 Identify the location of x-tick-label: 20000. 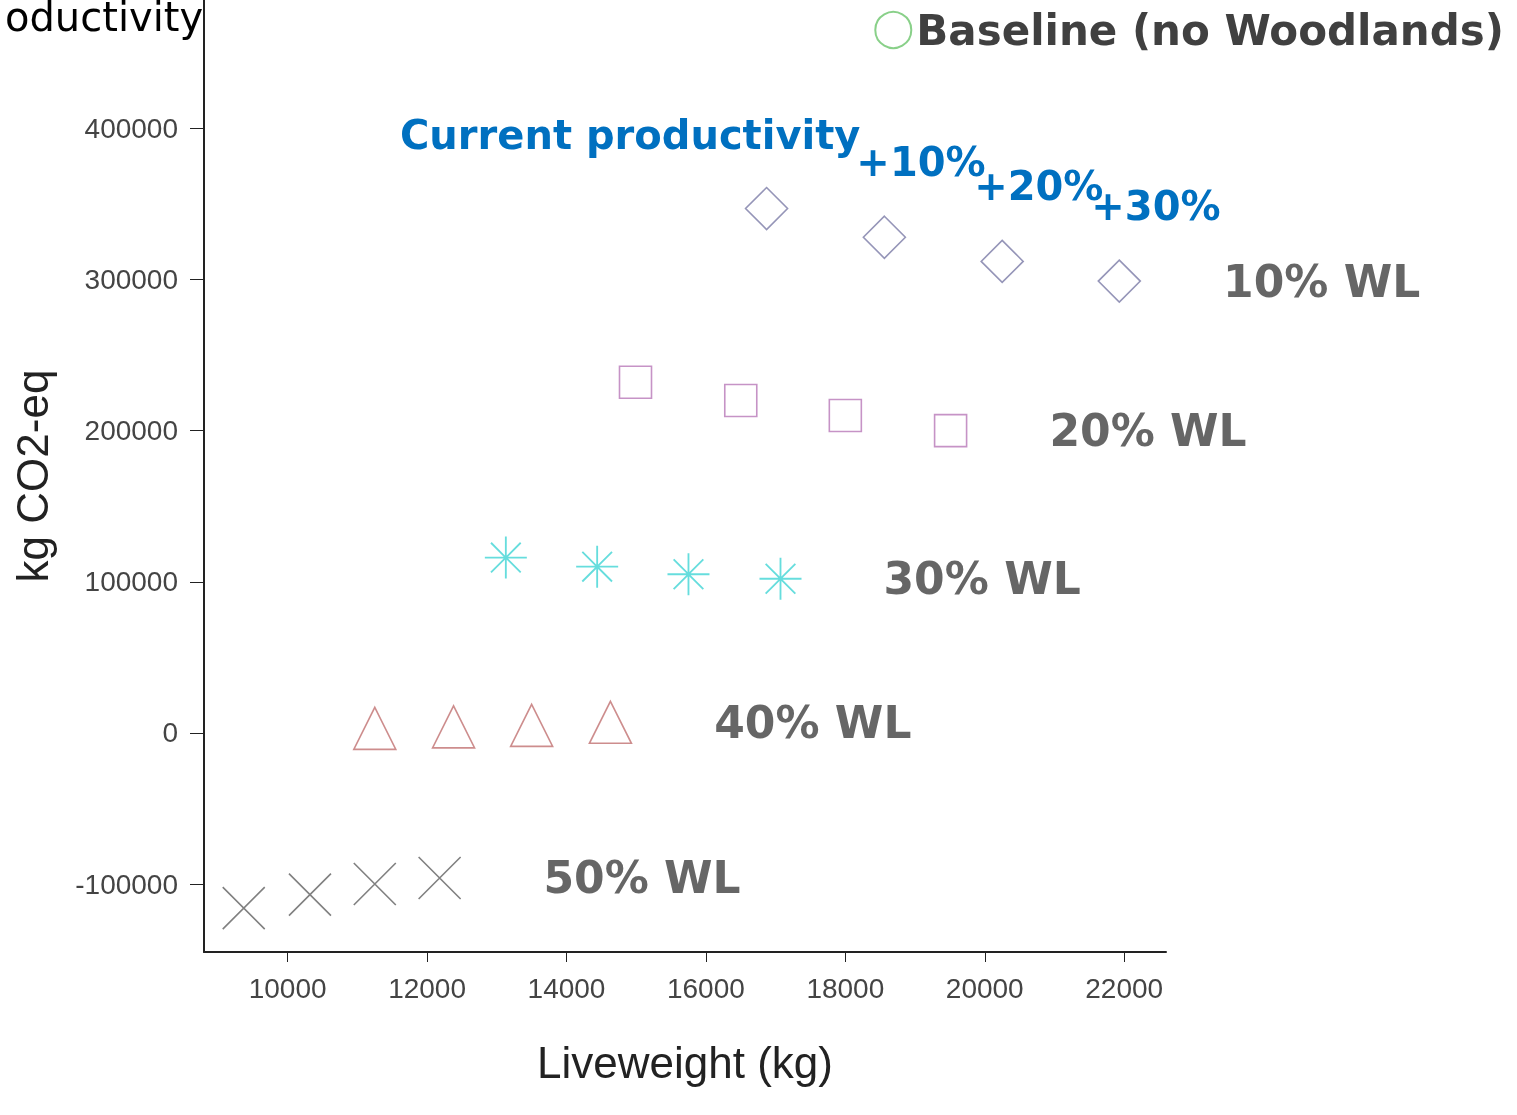
(984, 988).